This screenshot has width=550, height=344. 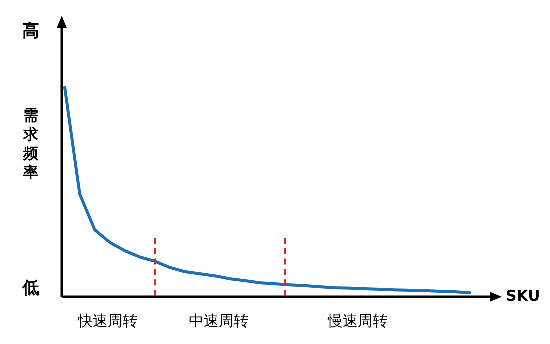 What do you see at coordinates (31, 144) in the screenshot?
I see `y-axis-title: 需求频率` at bounding box center [31, 144].